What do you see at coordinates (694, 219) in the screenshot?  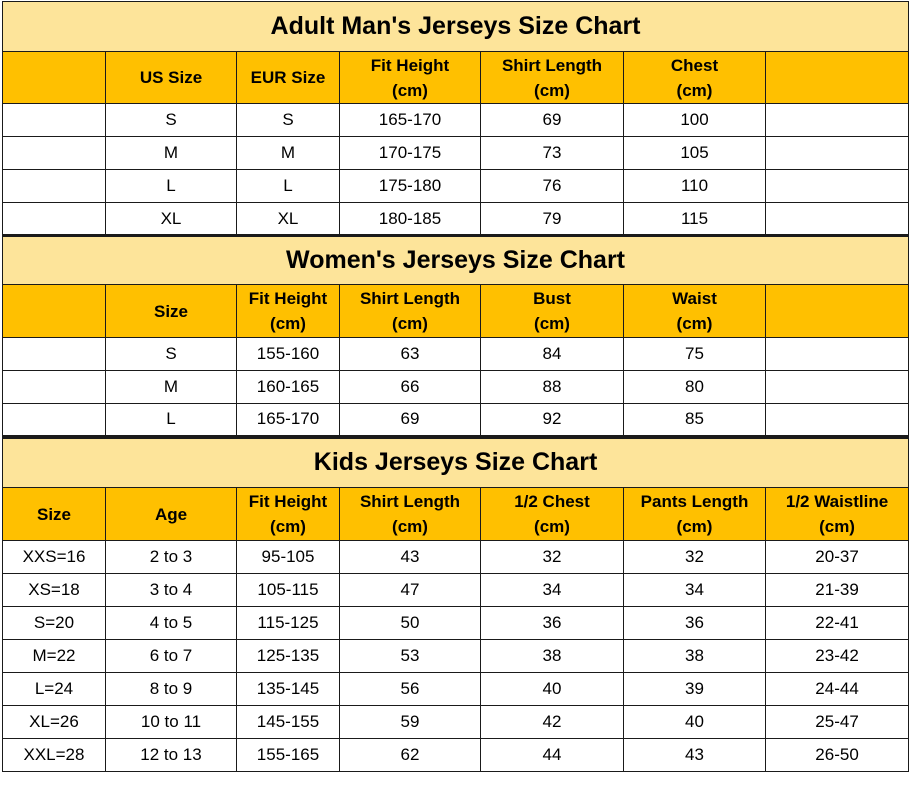 I see `table-cell: 115` at bounding box center [694, 219].